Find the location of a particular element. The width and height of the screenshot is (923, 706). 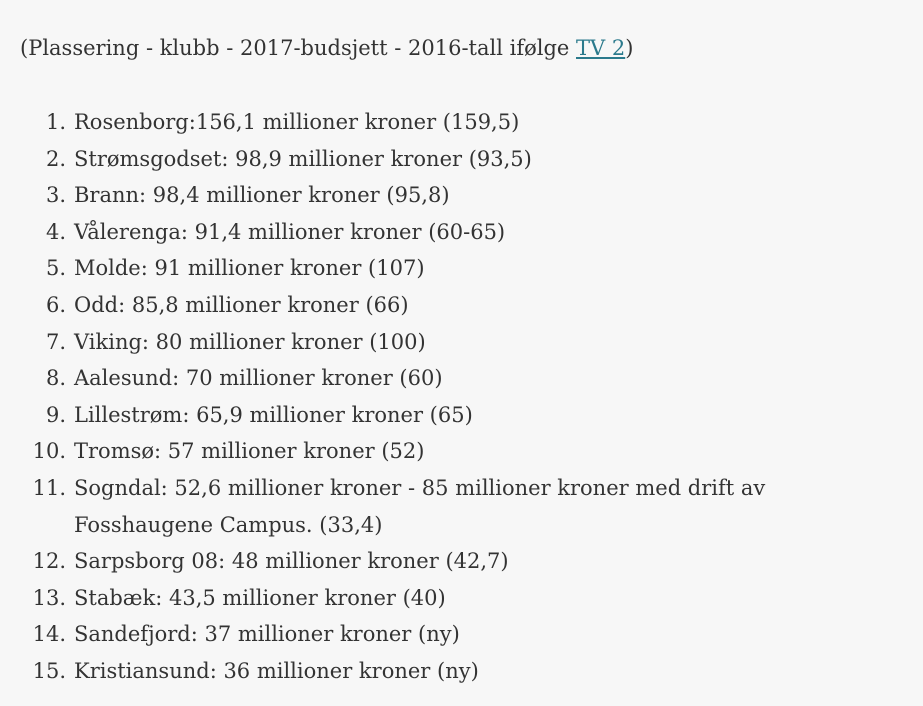

list-item-text: Sandefjord: 37 millioner kroner (ny) is located at coordinates (267, 634).